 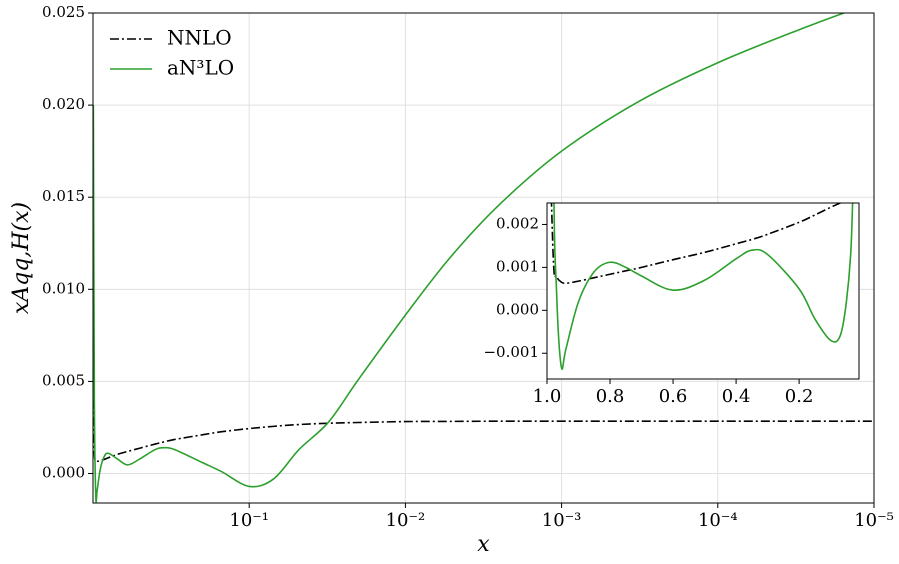 What do you see at coordinates (517, 266) in the screenshot?
I see `y-tick-label: 0.001` at bounding box center [517, 266].